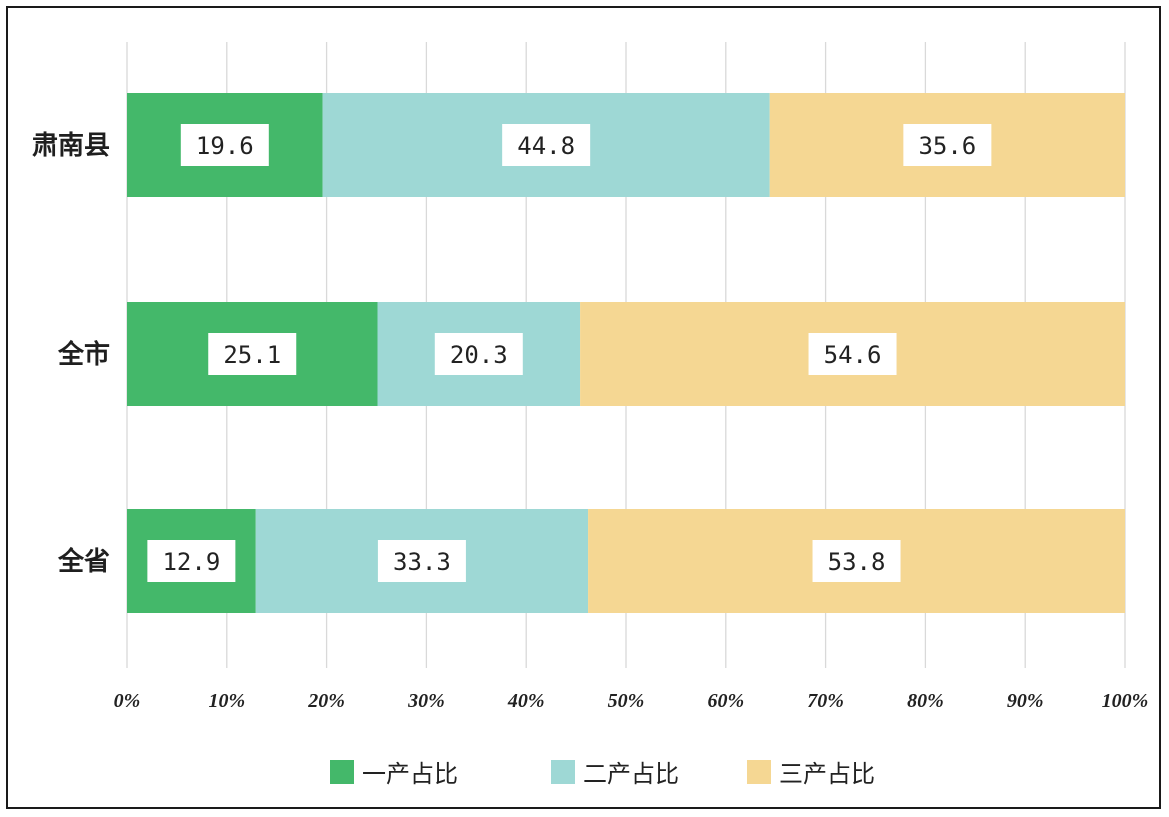 Image resolution: width=1169 pixels, height=817 pixels. Describe the element at coordinates (825, 701) in the screenshot. I see `x-tick-label: 70%` at that location.